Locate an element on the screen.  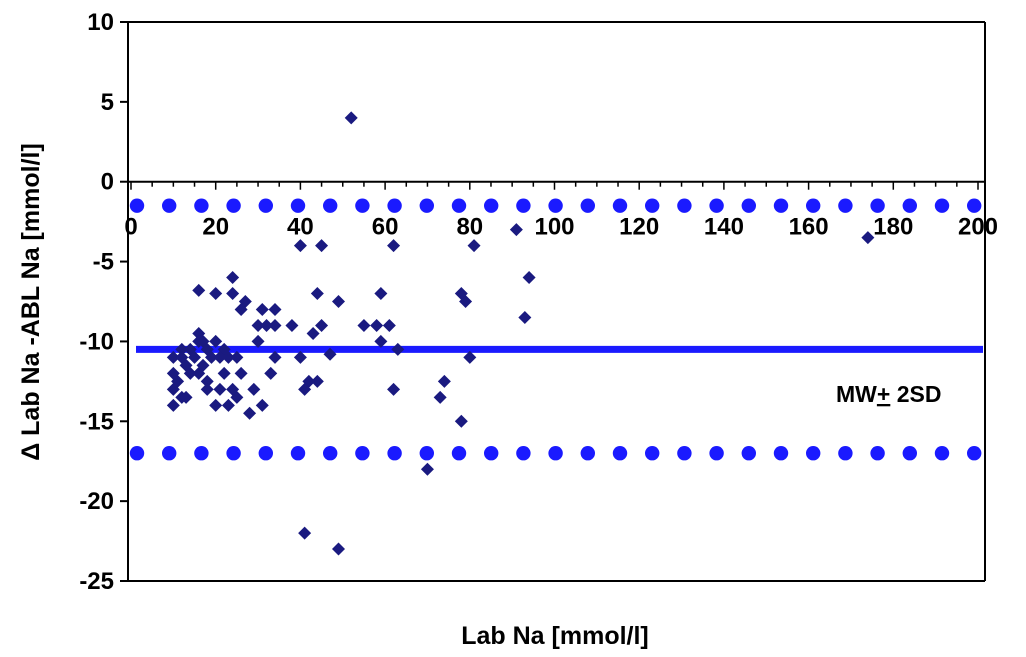
mw-2sd-annotation: MW+ 2SD is located at coordinates (888, 394).